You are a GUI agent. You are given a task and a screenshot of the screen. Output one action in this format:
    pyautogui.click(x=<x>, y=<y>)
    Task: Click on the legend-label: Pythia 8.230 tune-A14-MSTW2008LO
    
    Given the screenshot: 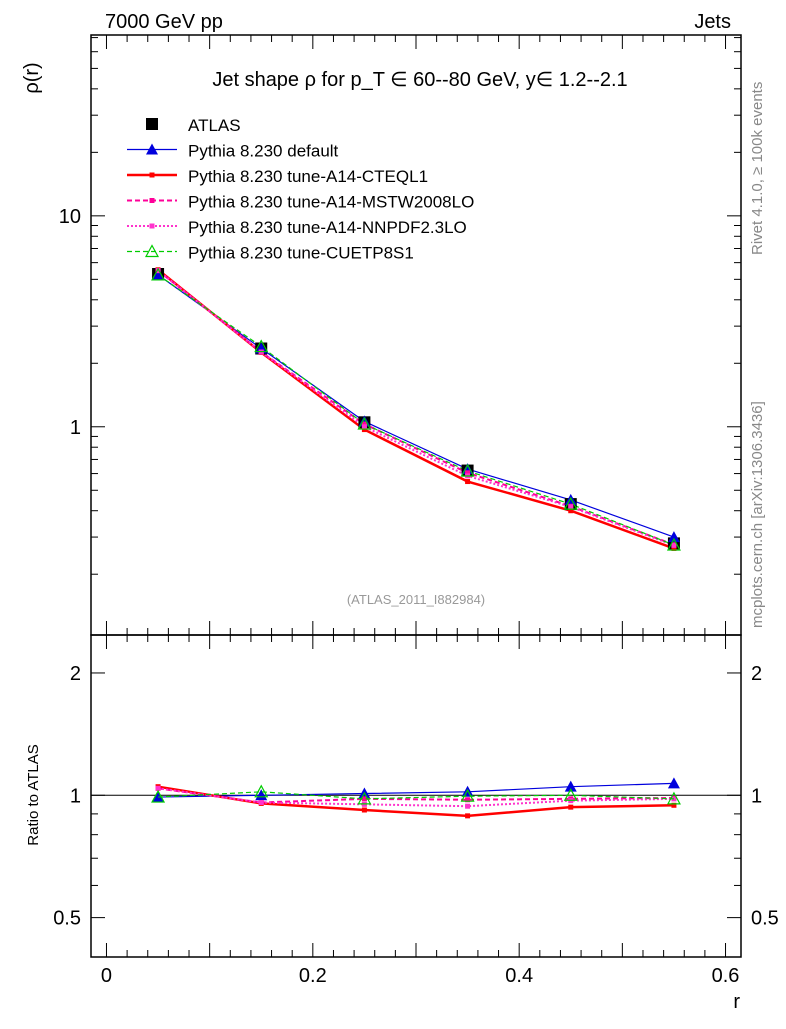 What is the action you would take?
    pyautogui.click(x=331, y=202)
    